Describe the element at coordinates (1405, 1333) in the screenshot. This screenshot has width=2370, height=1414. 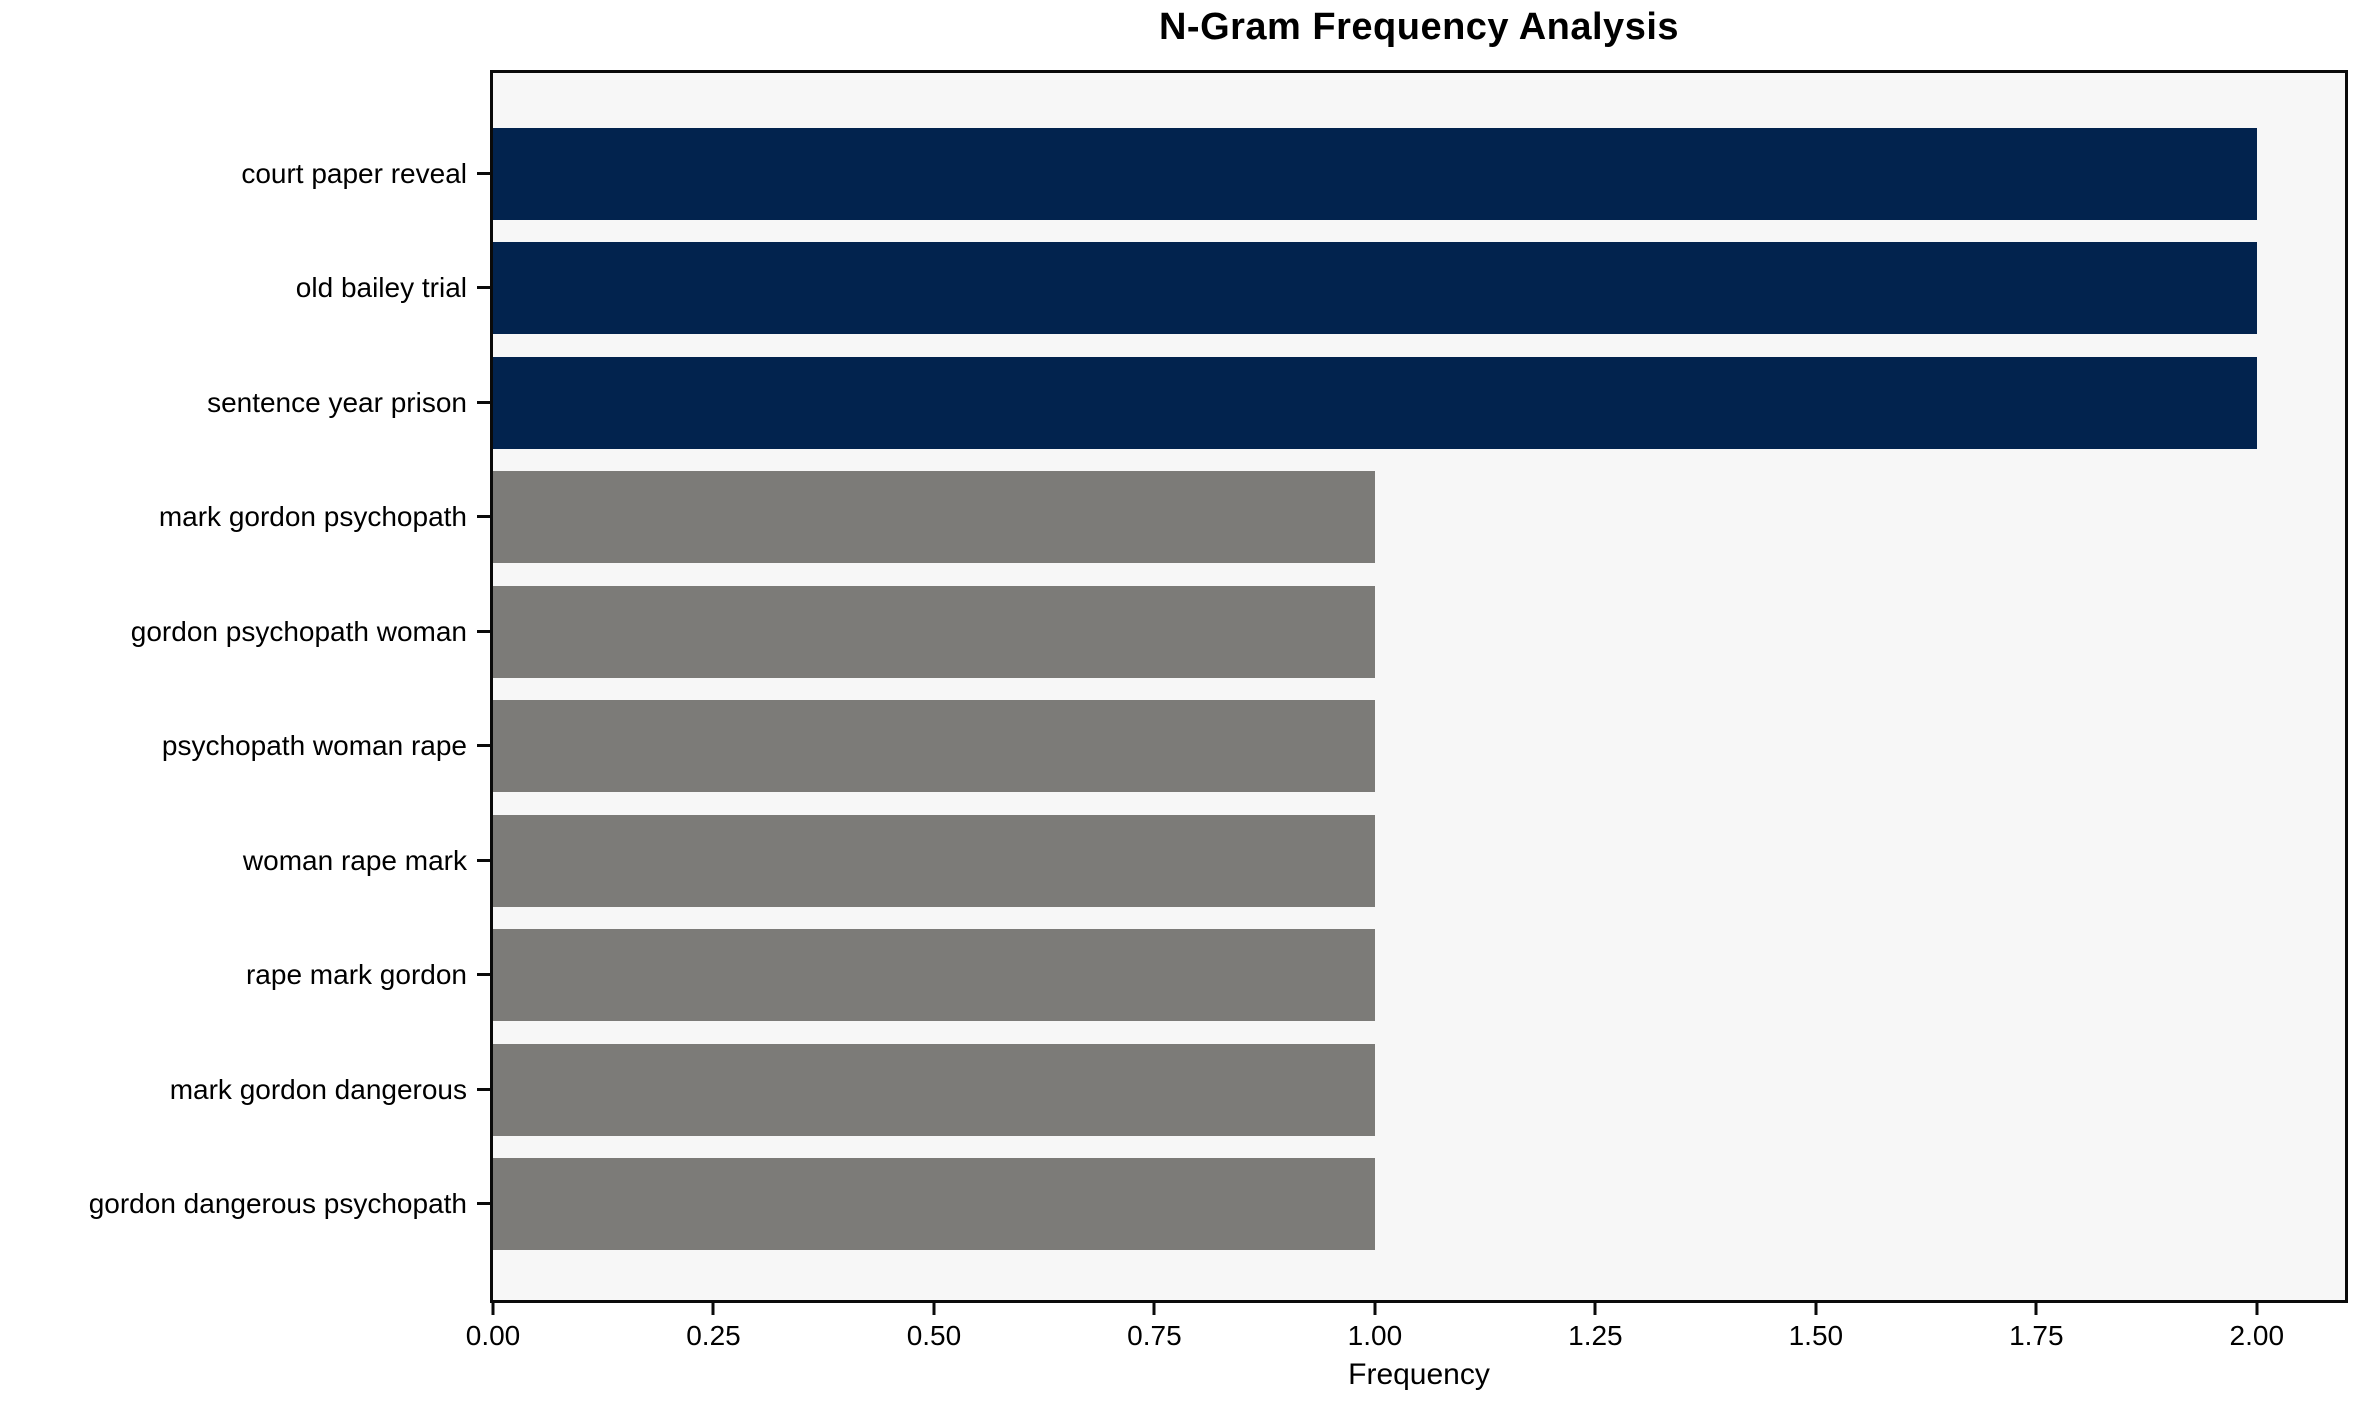
I see `x-axis: 0.00 0.25 0.50 0.75 1.00 1.25 1.50 1.75 2.00` at that location.